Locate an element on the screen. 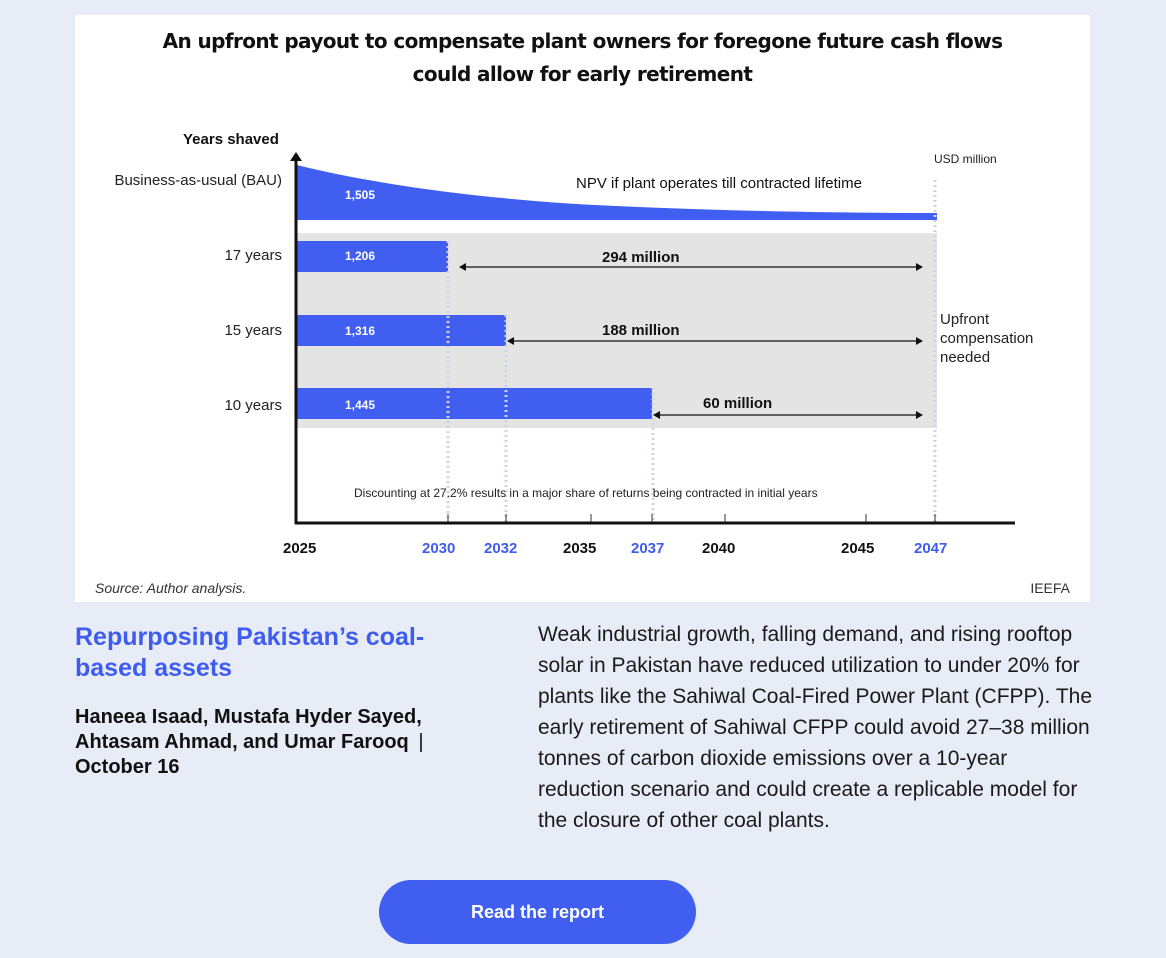 The width and height of the screenshot is (1166, 958). y-axis-arrow-icon is located at coordinates (296, 156).